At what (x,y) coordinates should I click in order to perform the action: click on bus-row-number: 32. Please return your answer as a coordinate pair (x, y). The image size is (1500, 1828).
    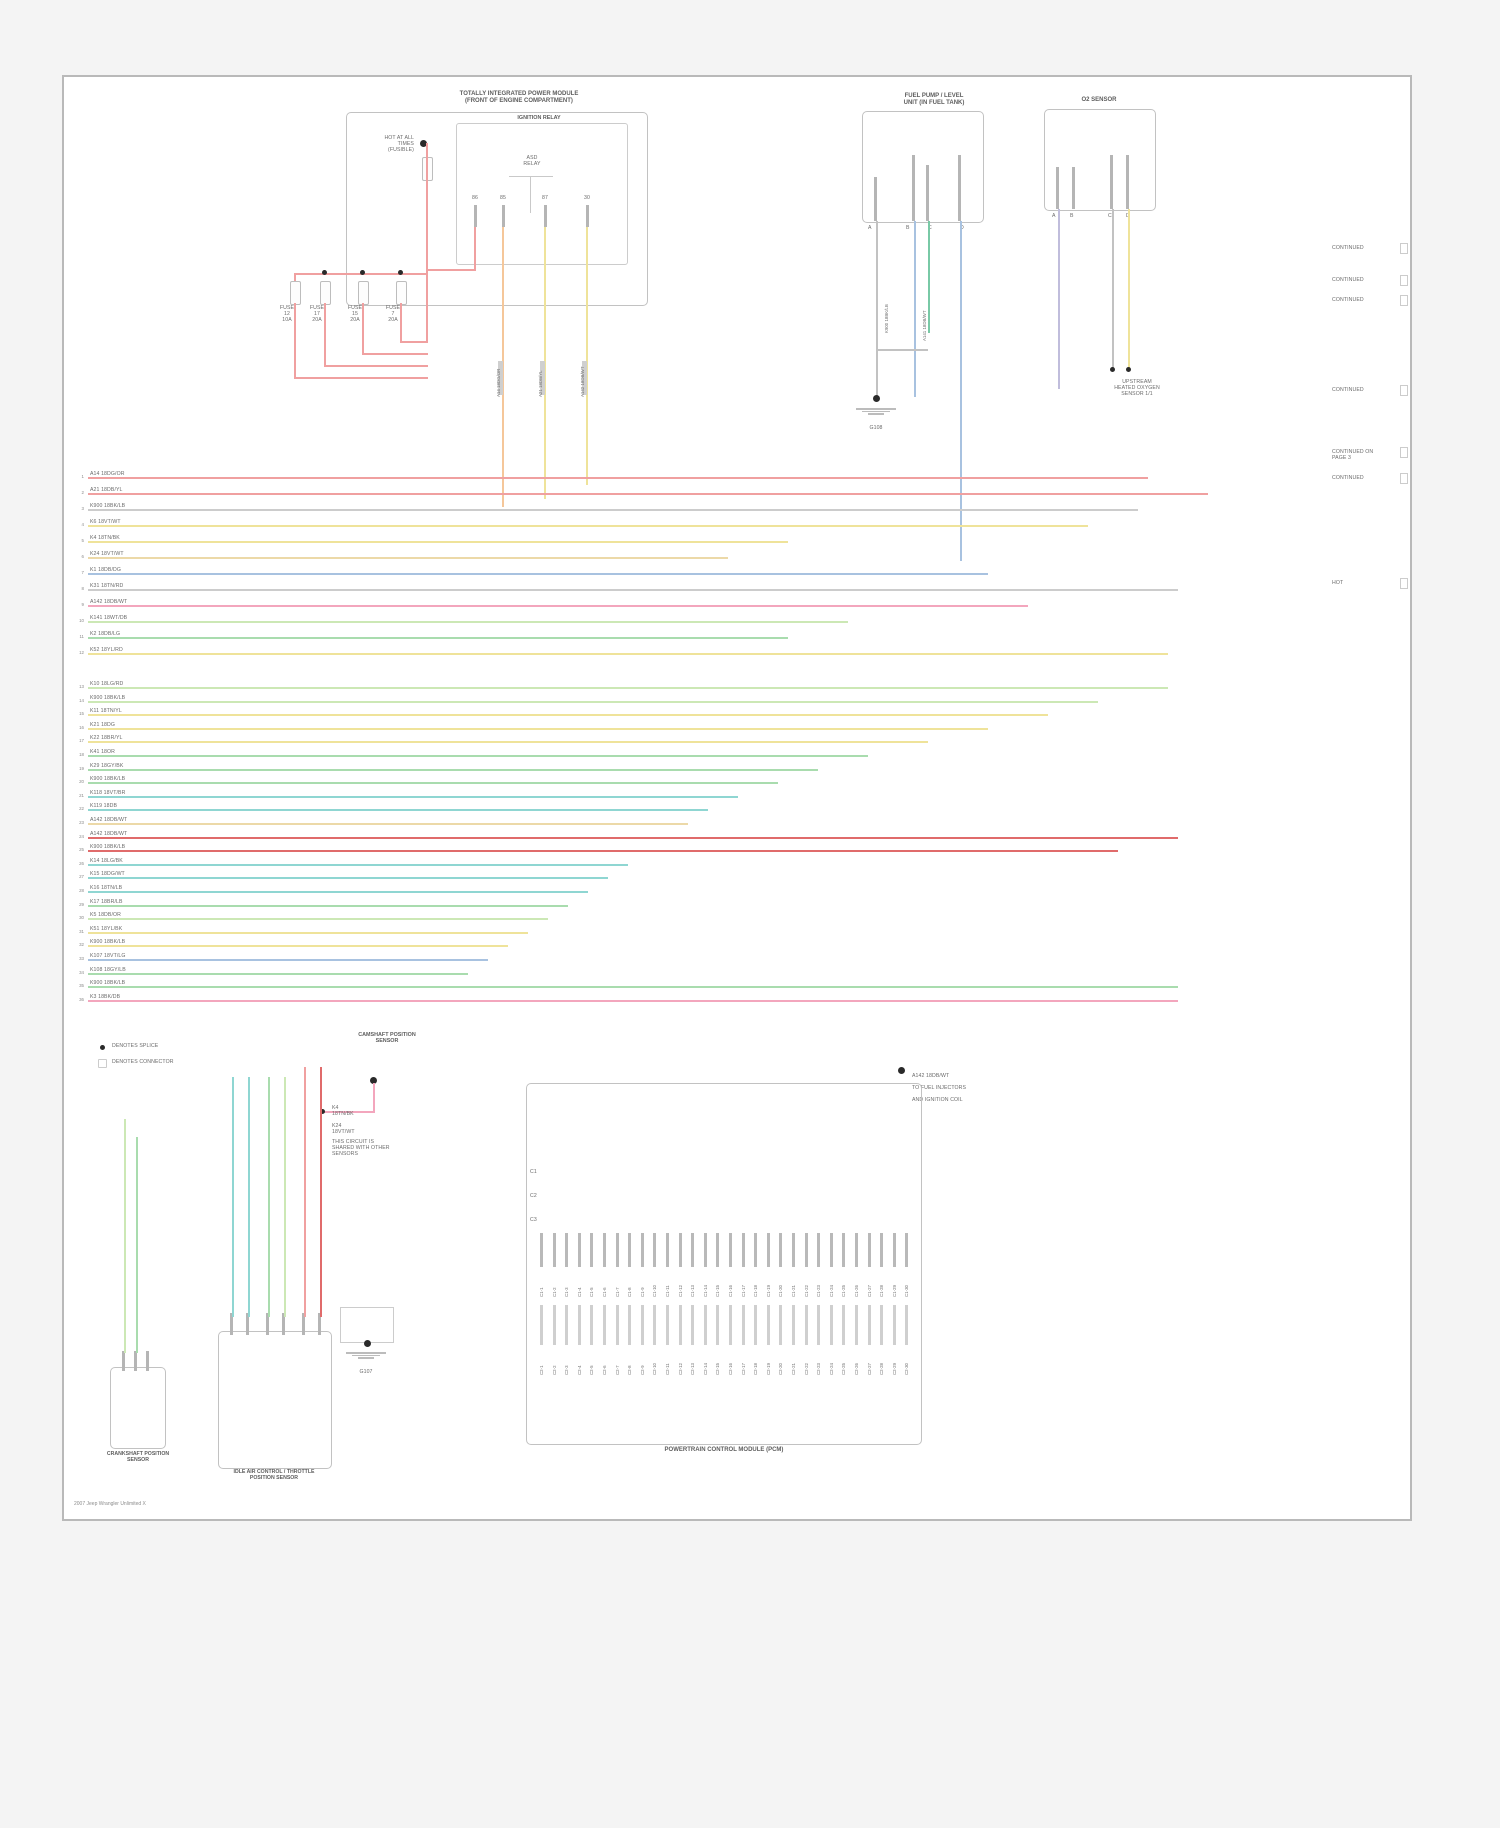
    Looking at the image, I should click on (81, 945).